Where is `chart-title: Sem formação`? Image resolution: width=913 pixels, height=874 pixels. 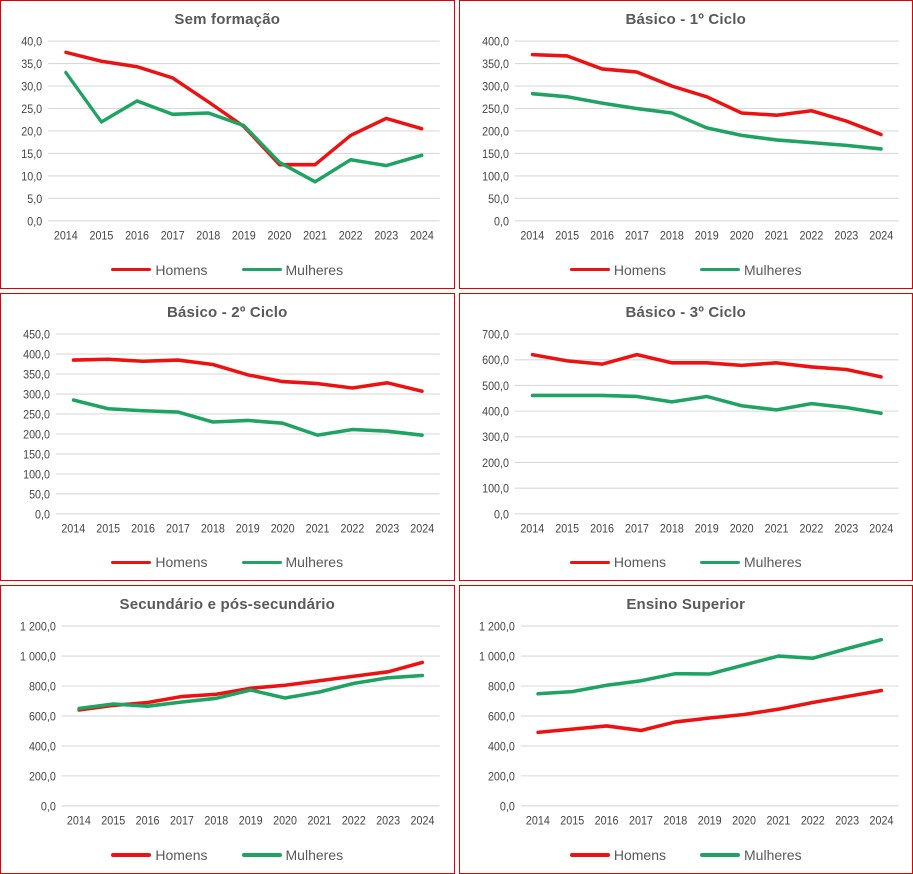 chart-title: Sem formação is located at coordinates (227, 19).